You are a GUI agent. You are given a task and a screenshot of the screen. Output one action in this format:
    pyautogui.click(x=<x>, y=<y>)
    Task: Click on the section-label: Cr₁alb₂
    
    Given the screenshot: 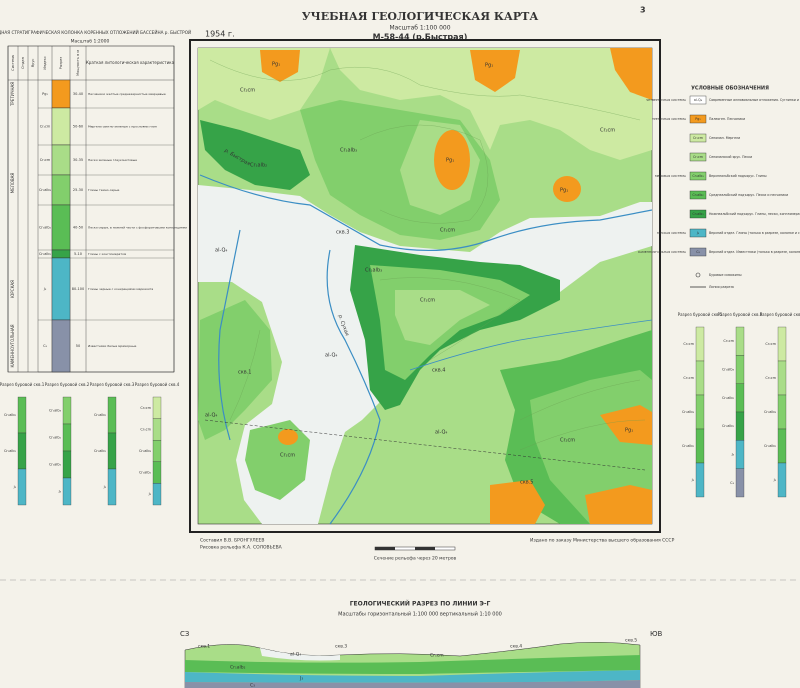 What is the action you would take?
    pyautogui.click(x=238, y=668)
    